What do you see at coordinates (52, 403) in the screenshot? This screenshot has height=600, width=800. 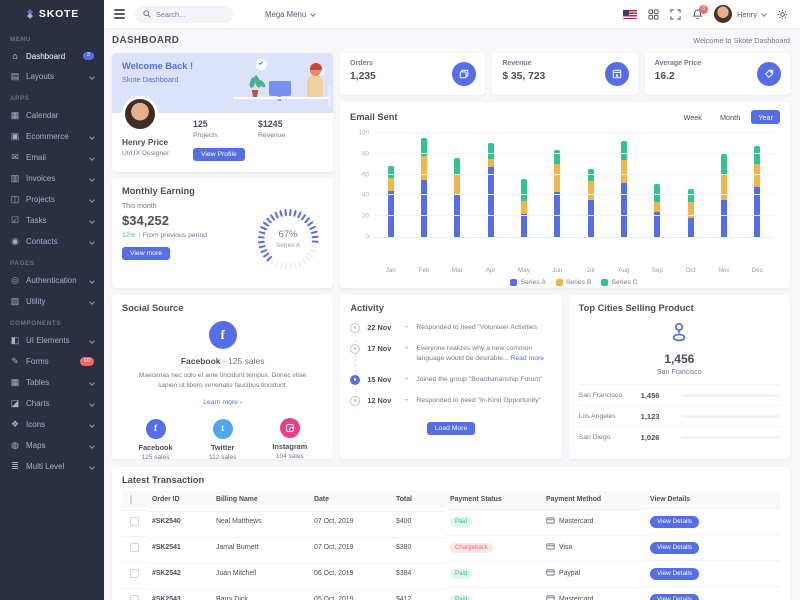 I see `sidebar-item-charts: ◪ Charts` at bounding box center [52, 403].